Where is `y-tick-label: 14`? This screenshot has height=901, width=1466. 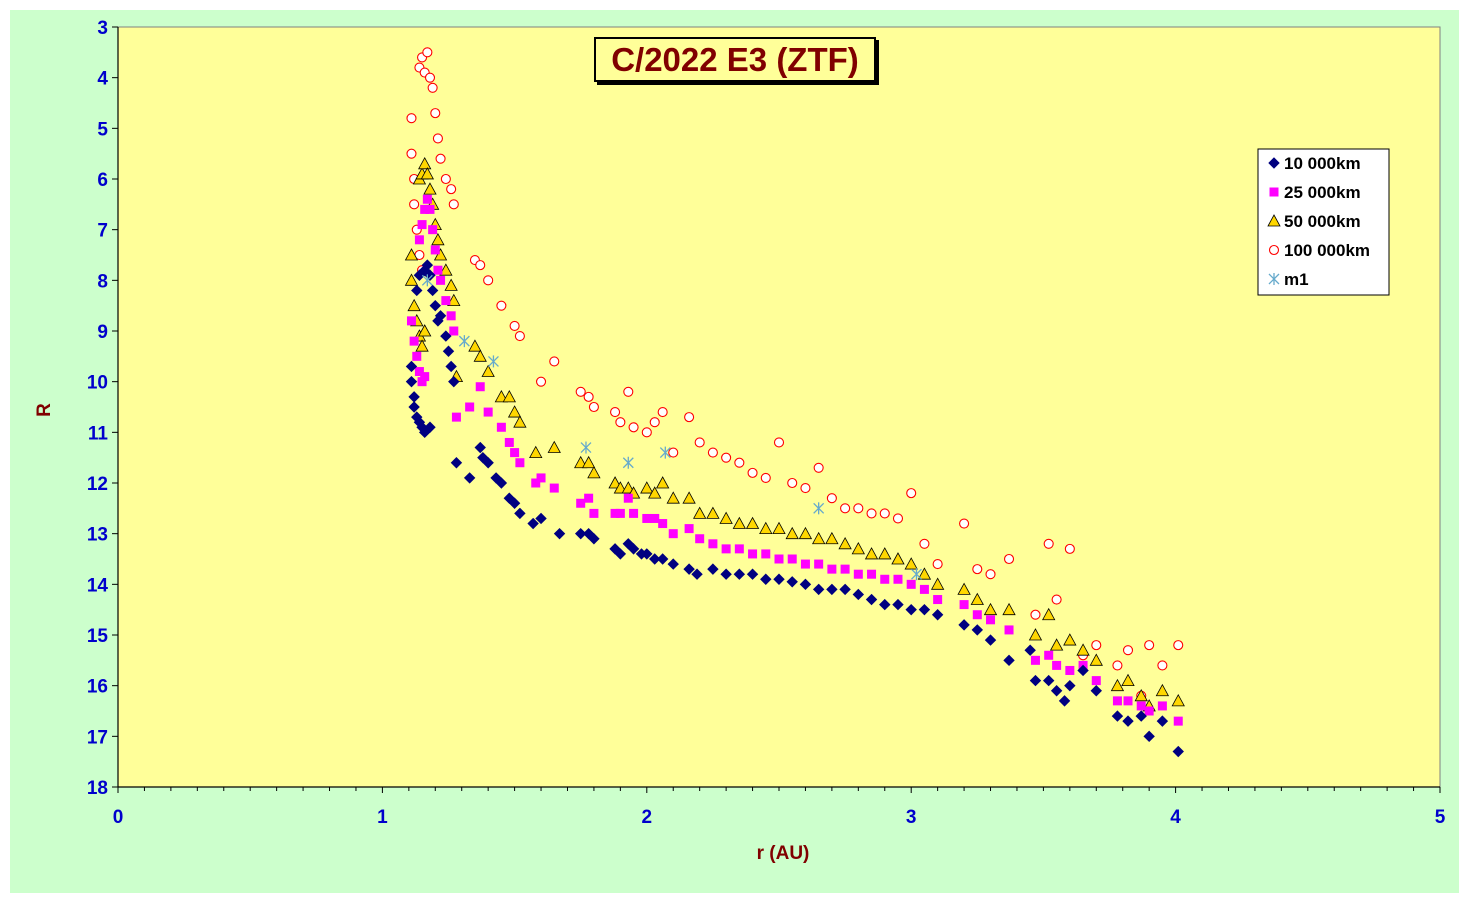
y-tick-label: 14 is located at coordinates (98, 585).